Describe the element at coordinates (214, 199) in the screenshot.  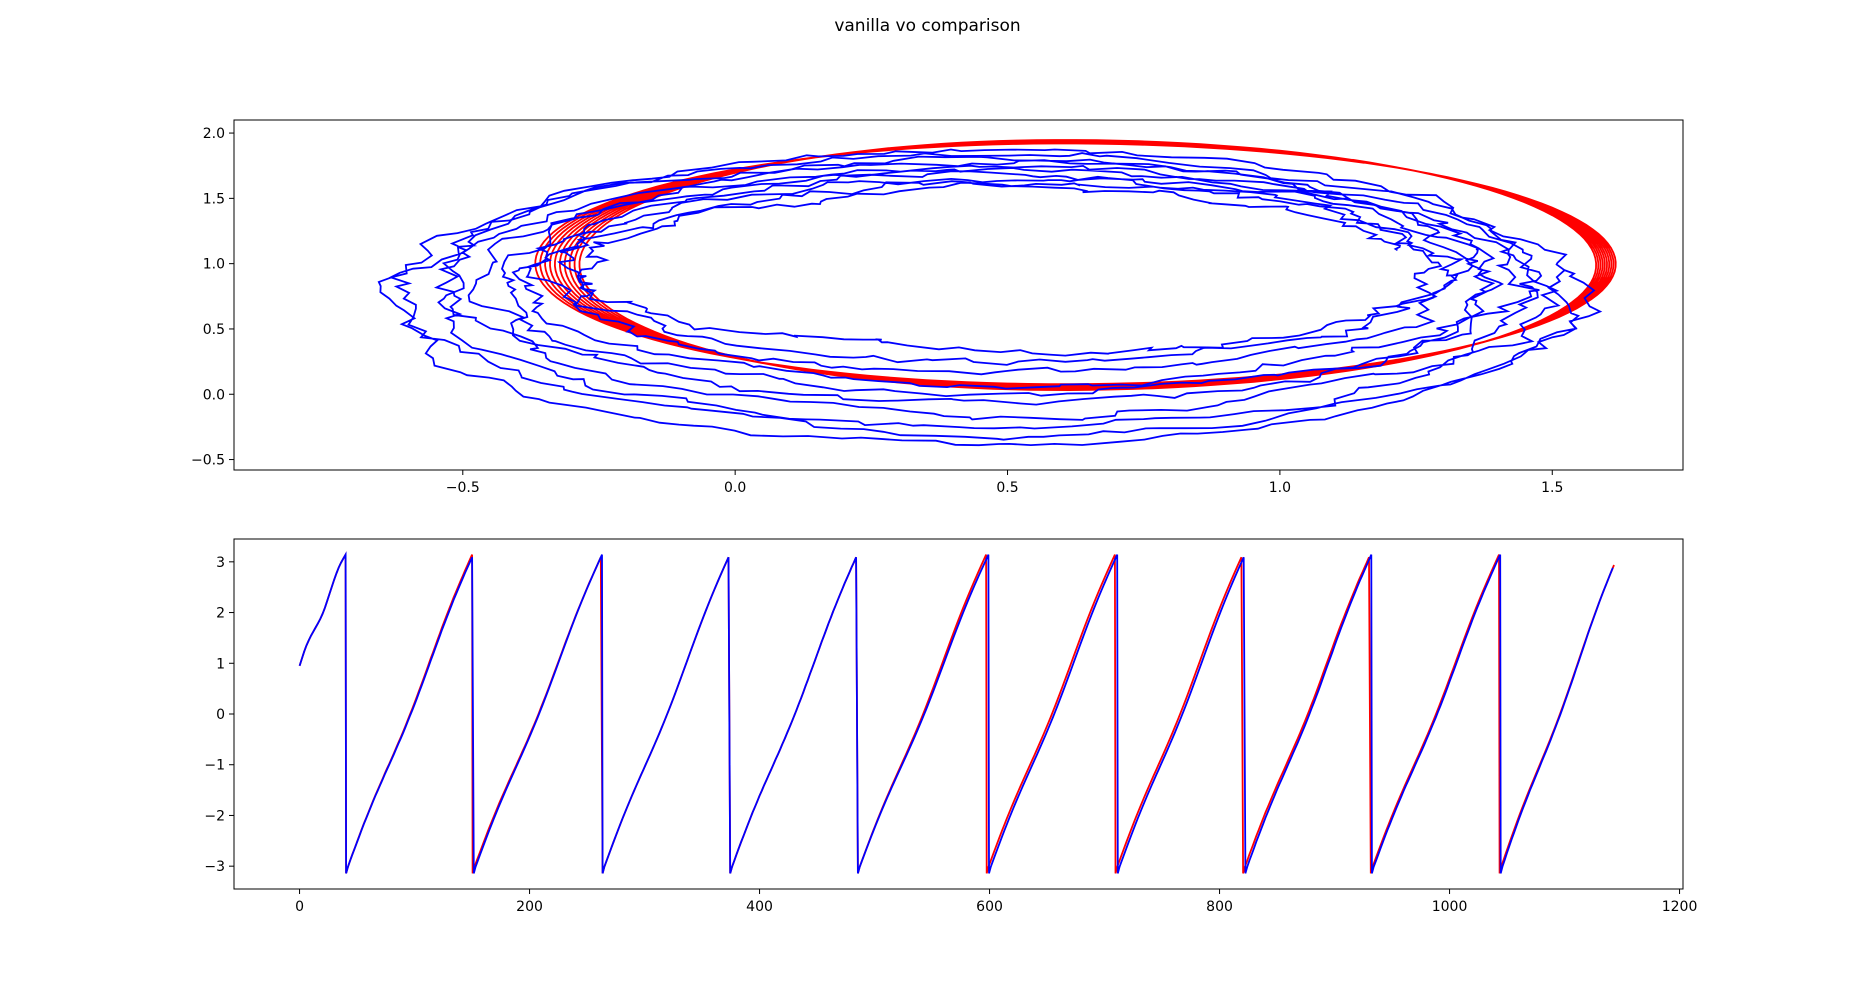
I see `y-tick-label: 1.5` at that location.